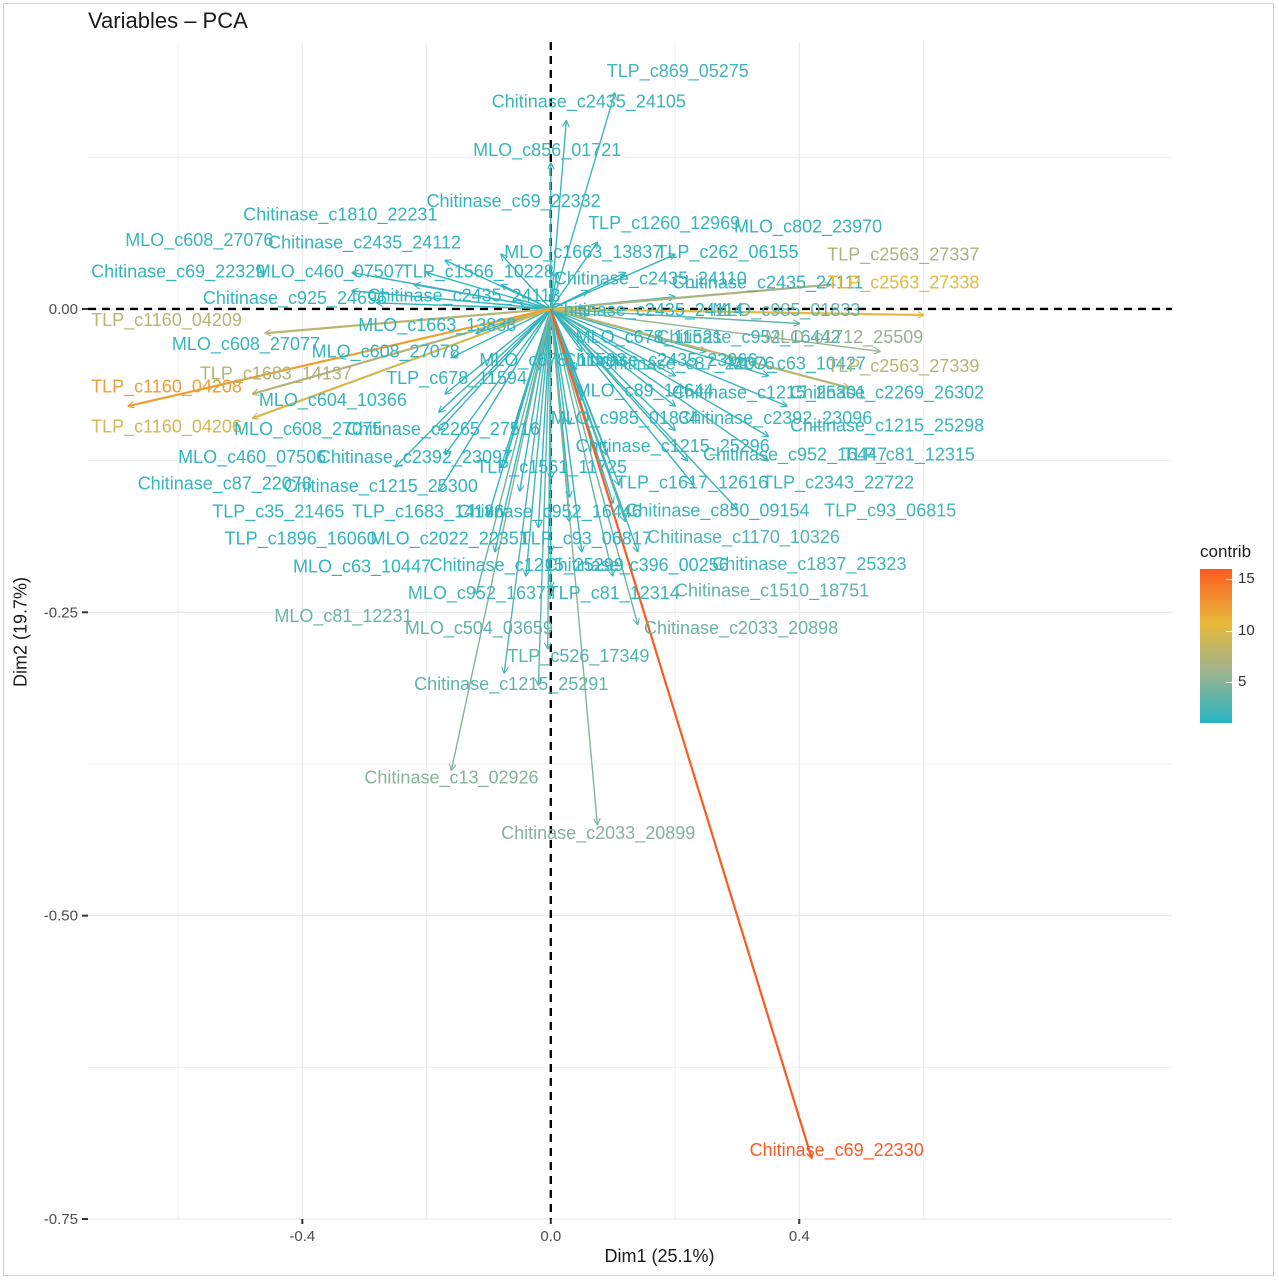 The width and height of the screenshot is (1279, 1280). I want to click on label-chitinase-c1215-25300: Chitinase_c1215_25300, so click(381, 486).